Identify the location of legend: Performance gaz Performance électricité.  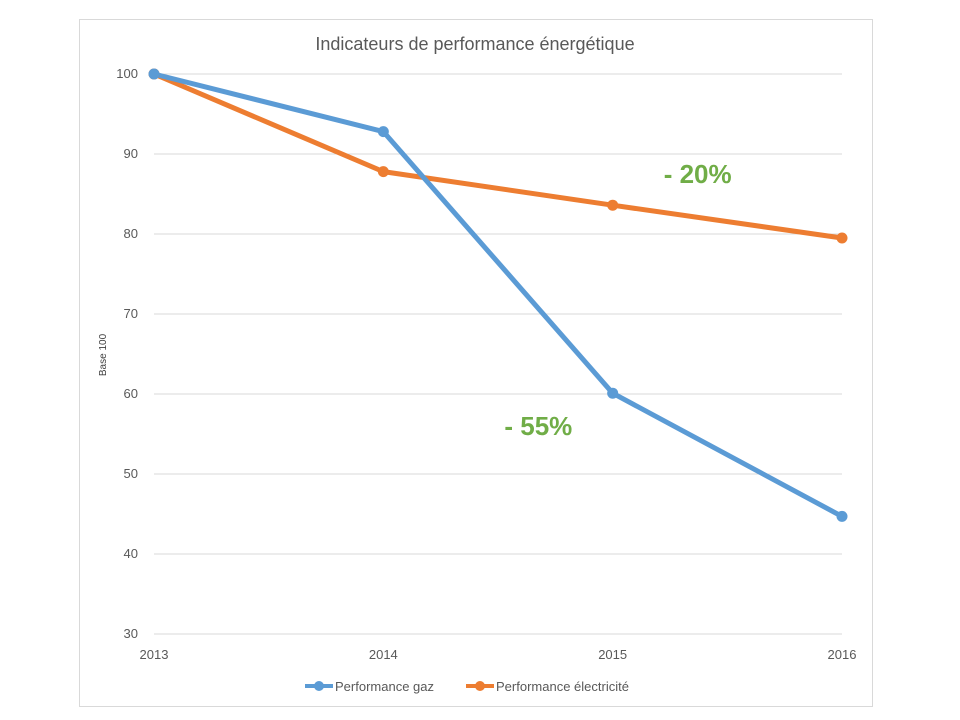
(467, 686).